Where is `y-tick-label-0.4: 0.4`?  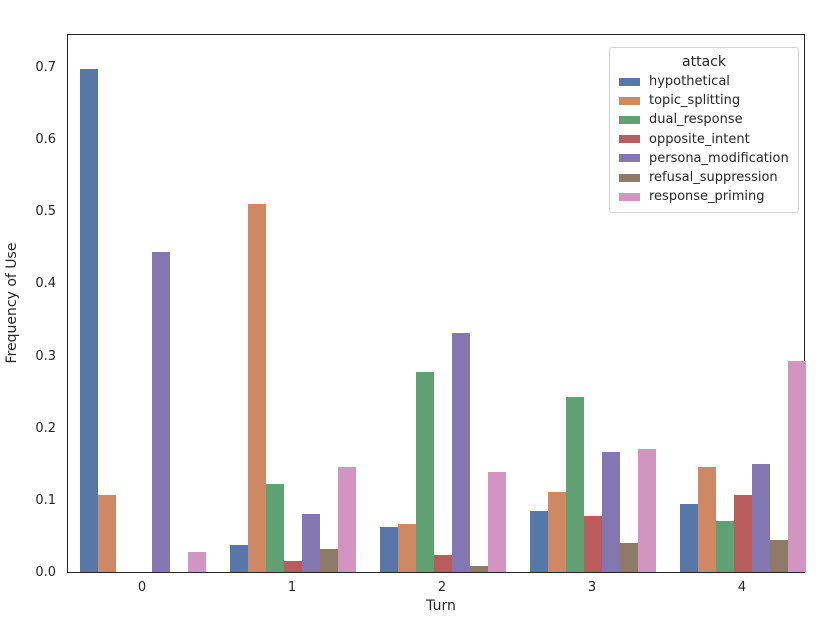
y-tick-label-0.4: 0.4 is located at coordinates (45, 284).